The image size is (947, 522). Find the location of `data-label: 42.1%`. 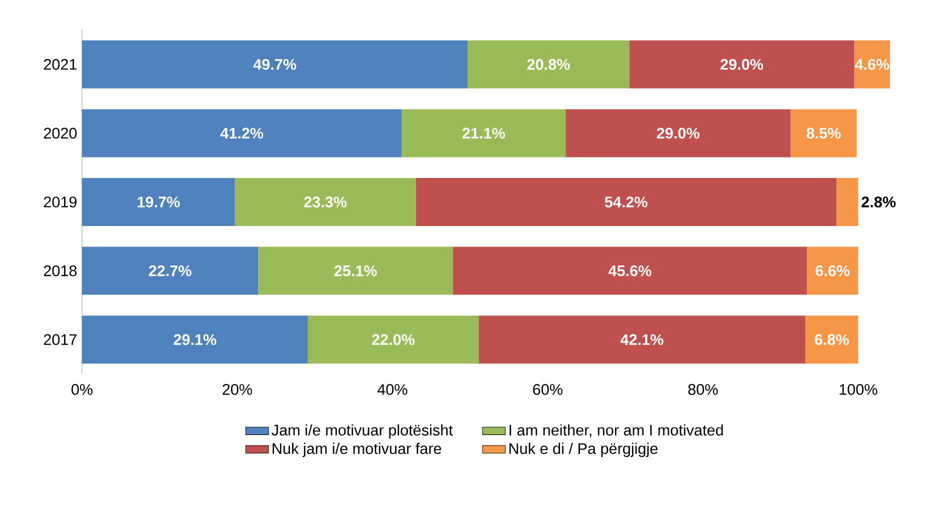

data-label: 42.1% is located at coordinates (642, 340).